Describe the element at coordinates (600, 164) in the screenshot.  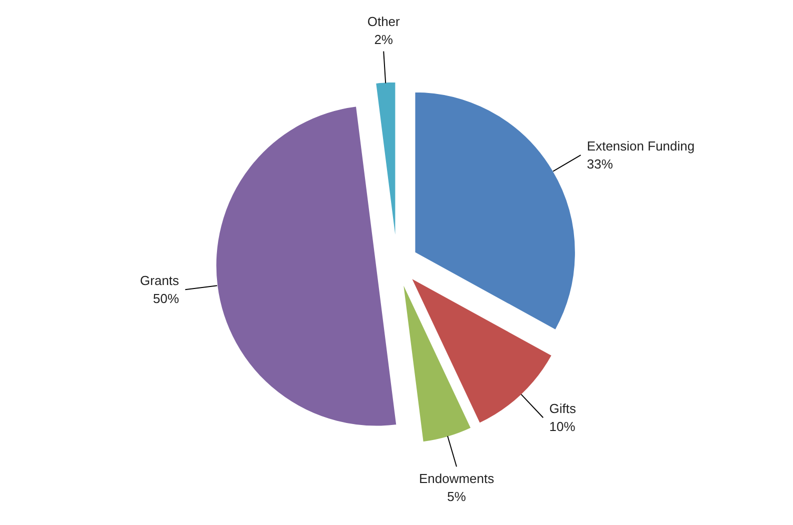
I see `data-label: 33%` at that location.